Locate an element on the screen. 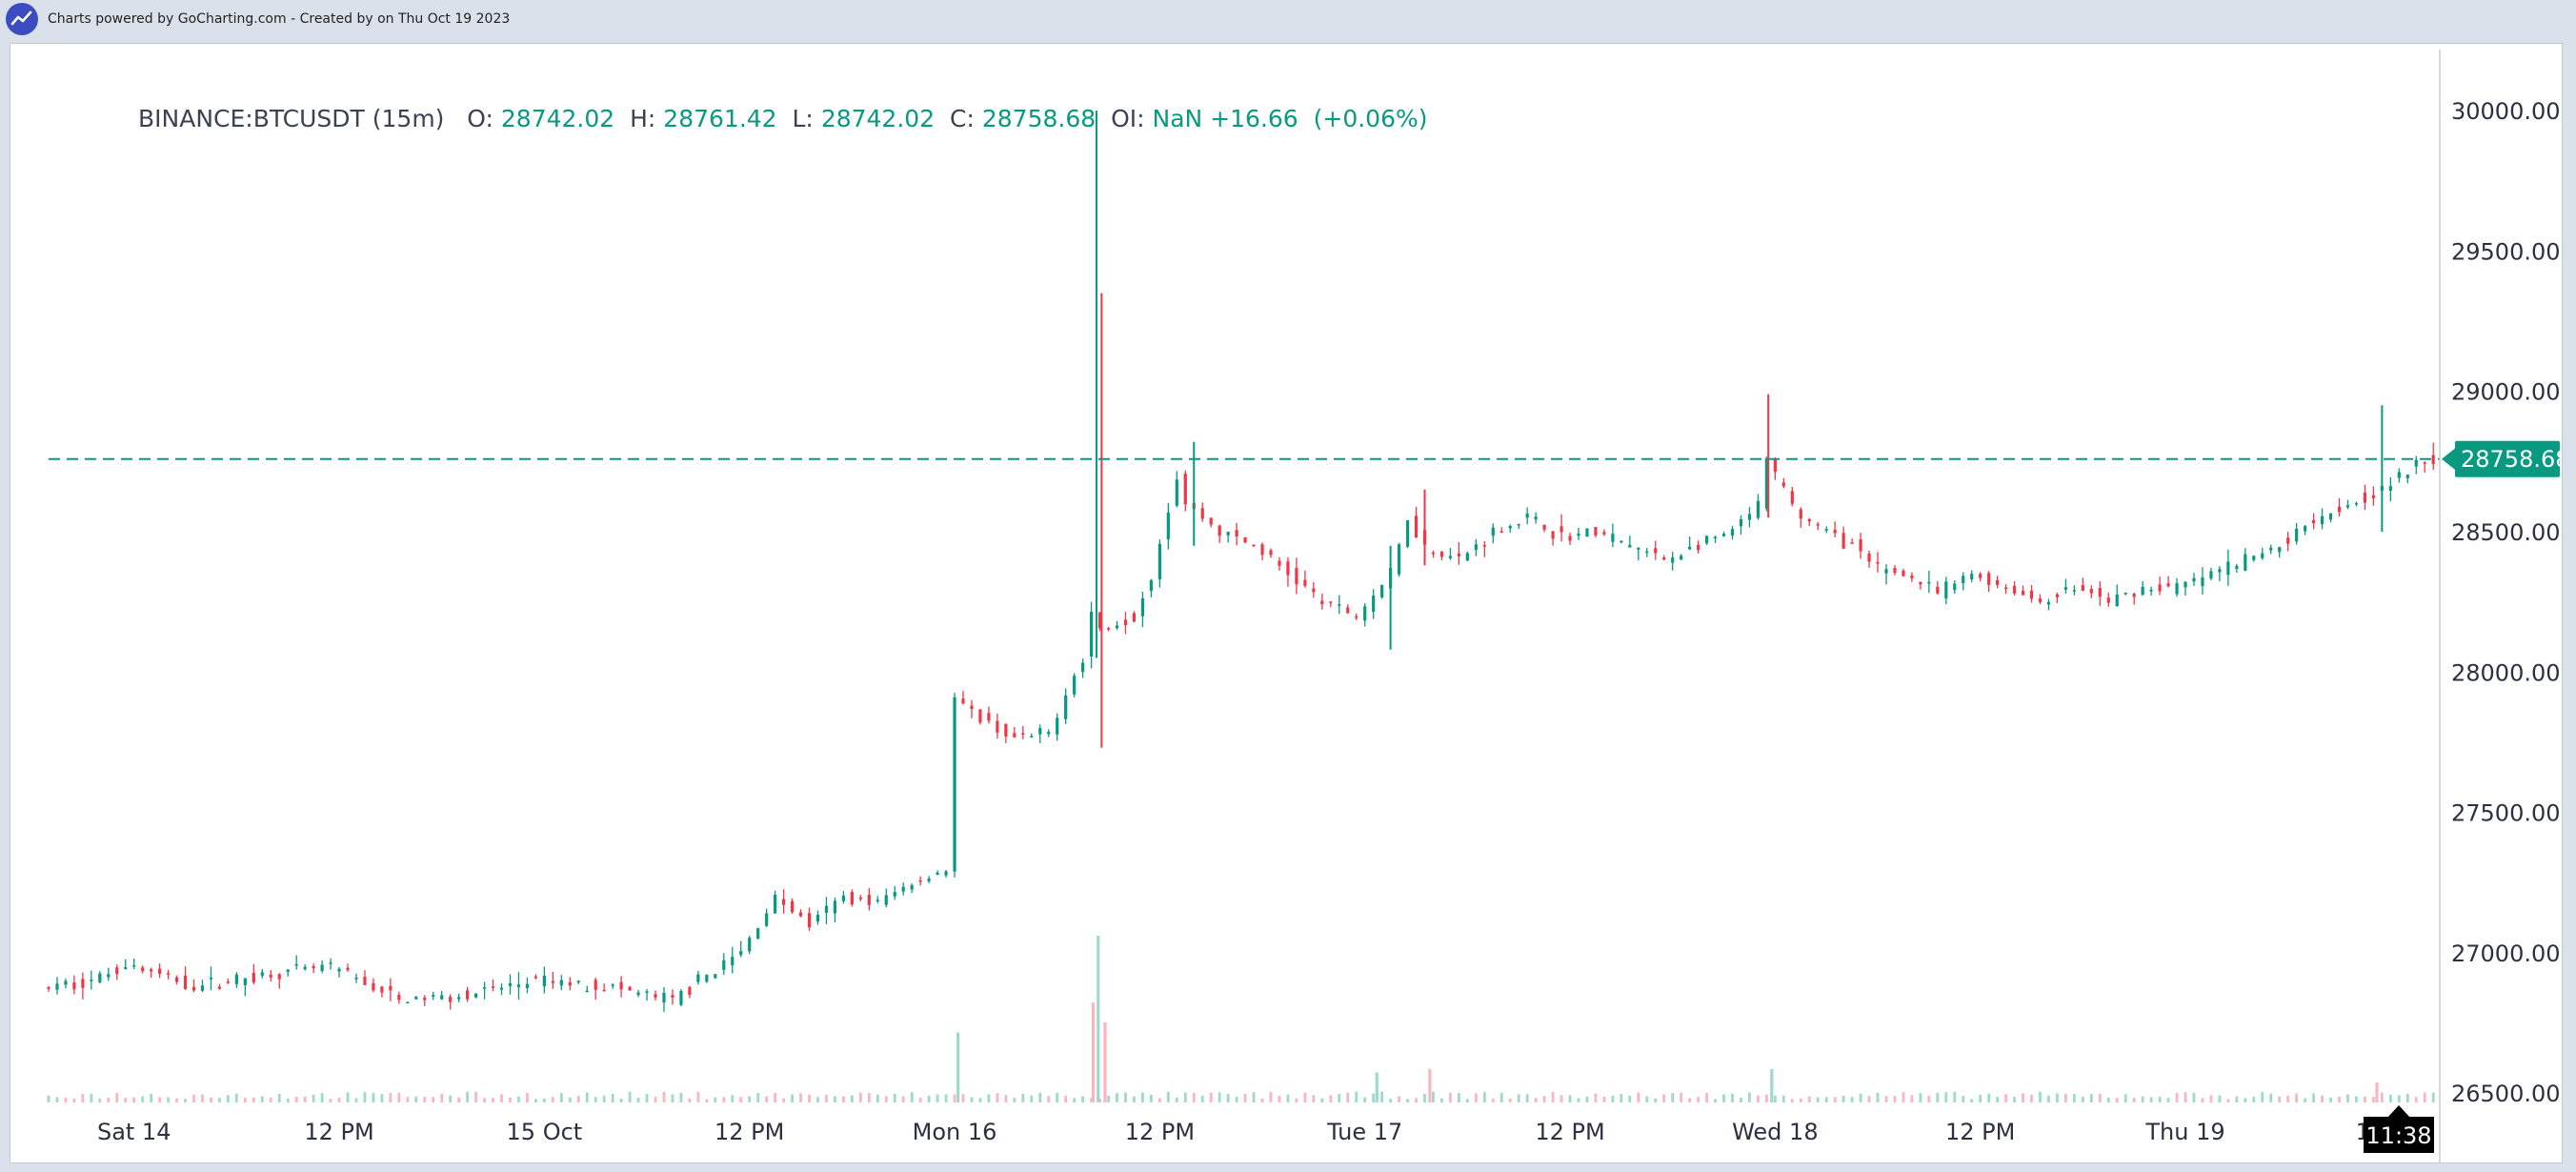 This screenshot has height=1172, width=2576. current-price-label: 28758.68 is located at coordinates (2511, 459).